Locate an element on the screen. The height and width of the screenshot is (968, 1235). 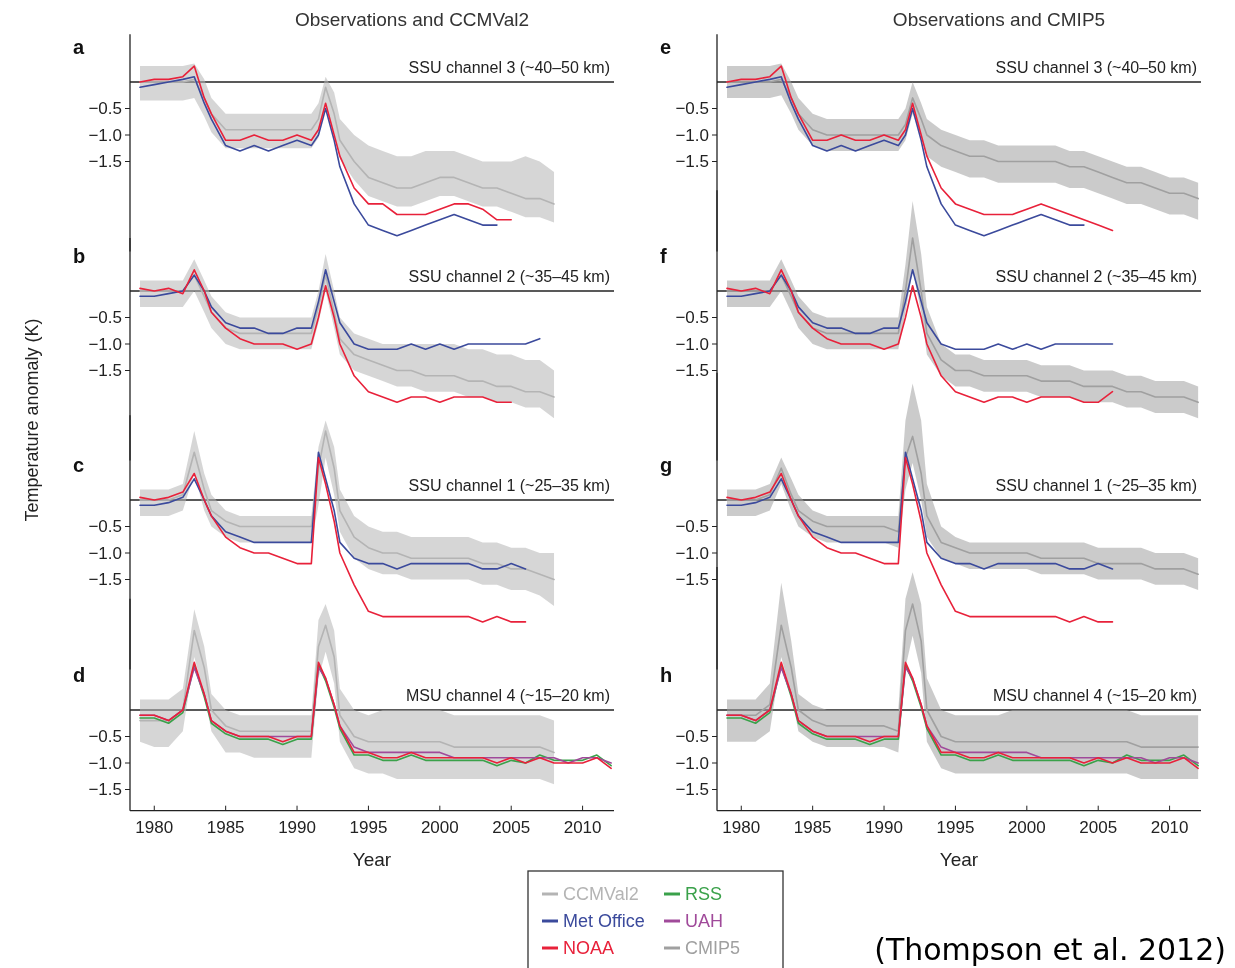
text: h is located at coordinates (666, 675).